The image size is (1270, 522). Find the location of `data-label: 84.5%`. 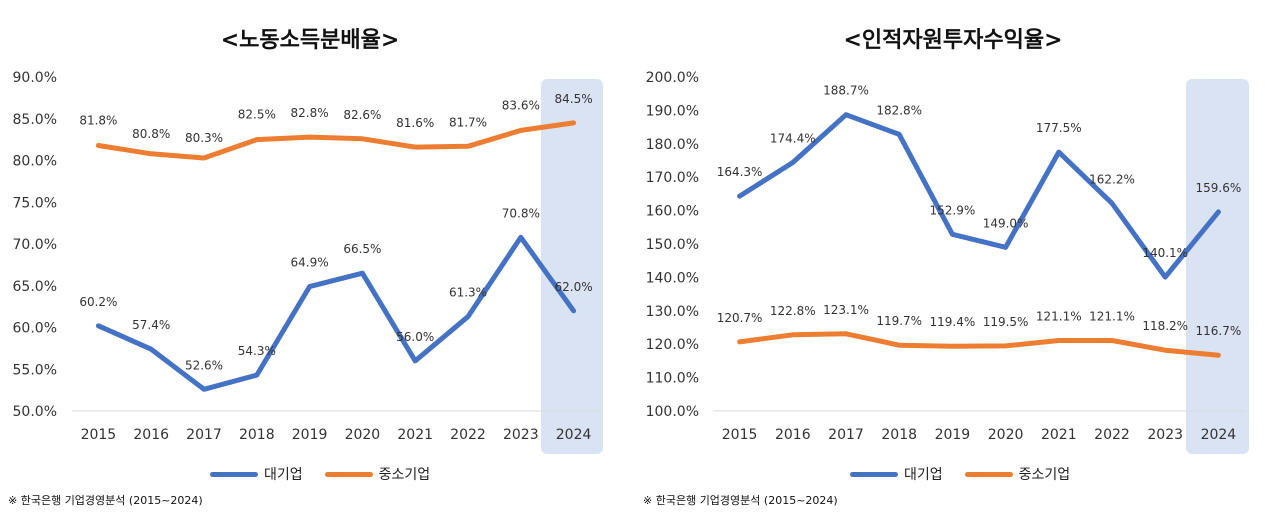

data-label: 84.5% is located at coordinates (574, 99).